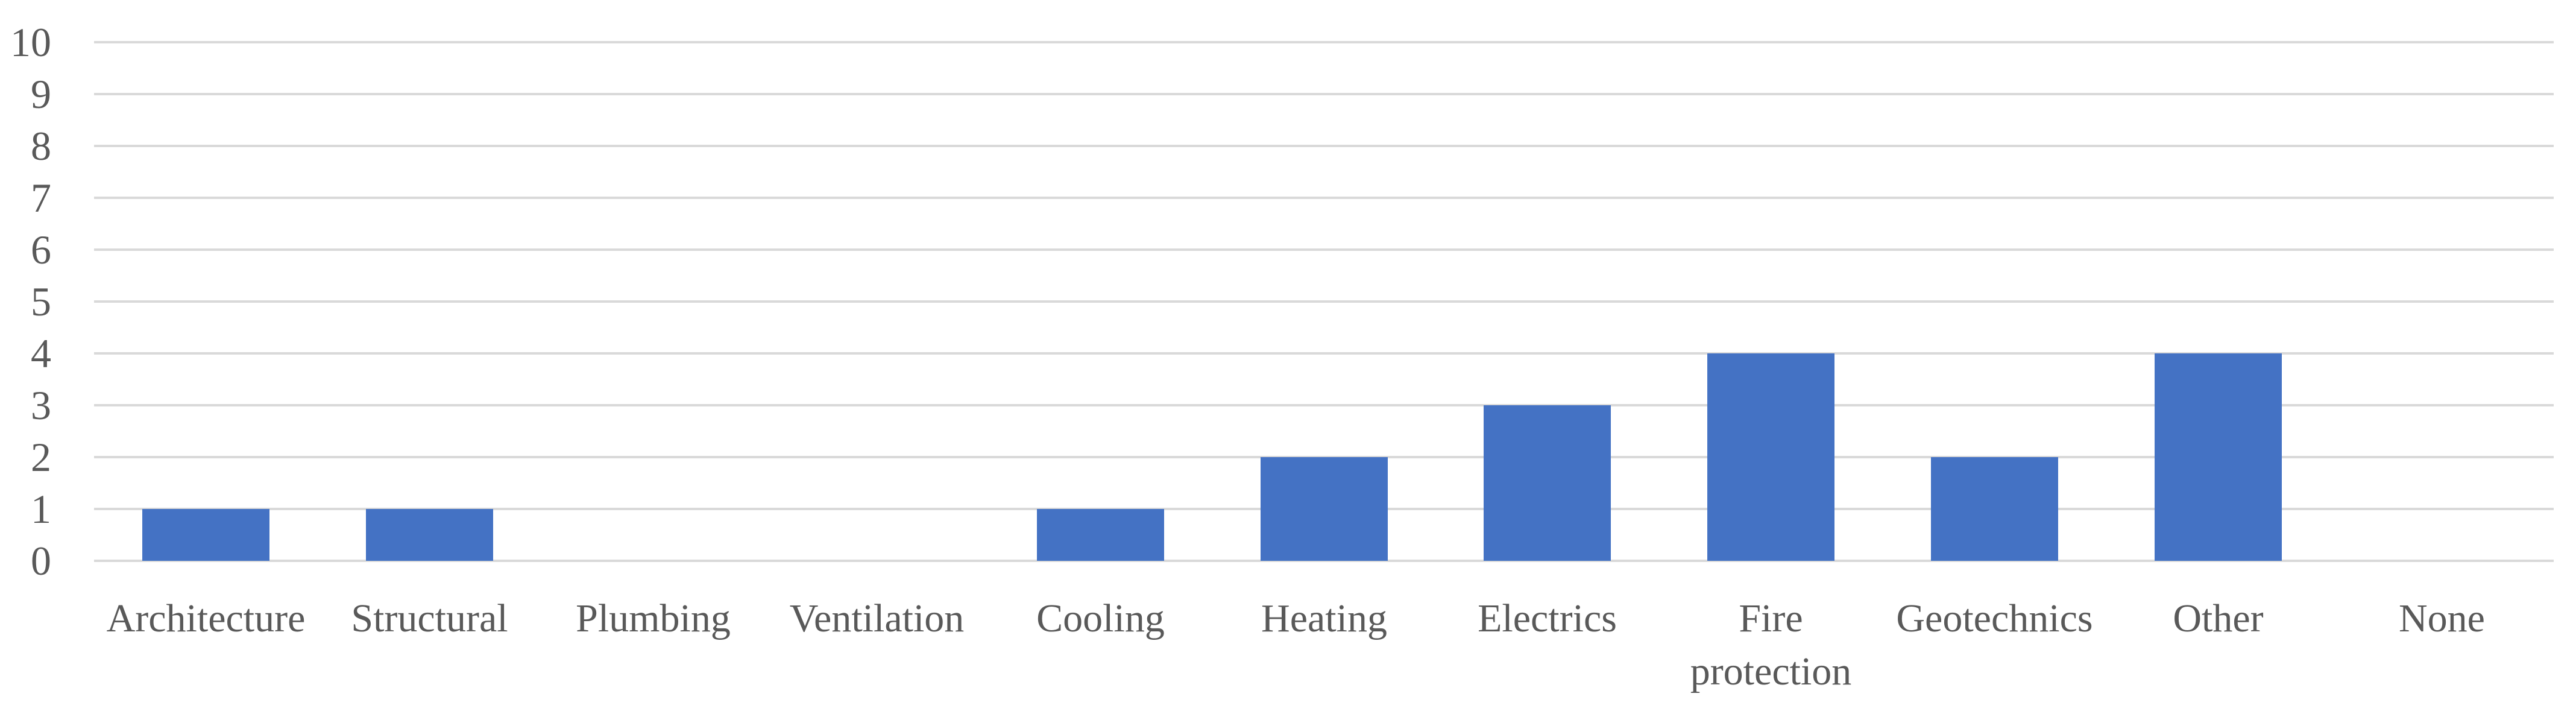 Image resolution: width=2576 pixels, height=714 pixels. I want to click on bar-architecture, so click(205, 535).